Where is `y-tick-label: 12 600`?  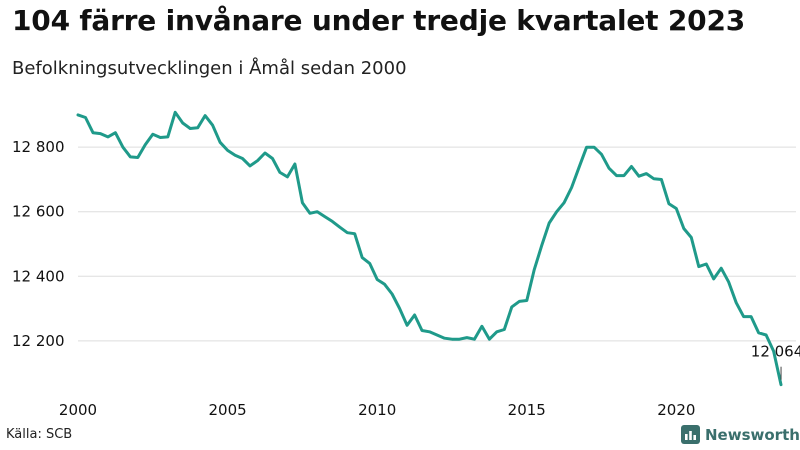
y-tick-label: 12 600 is located at coordinates (38, 212).